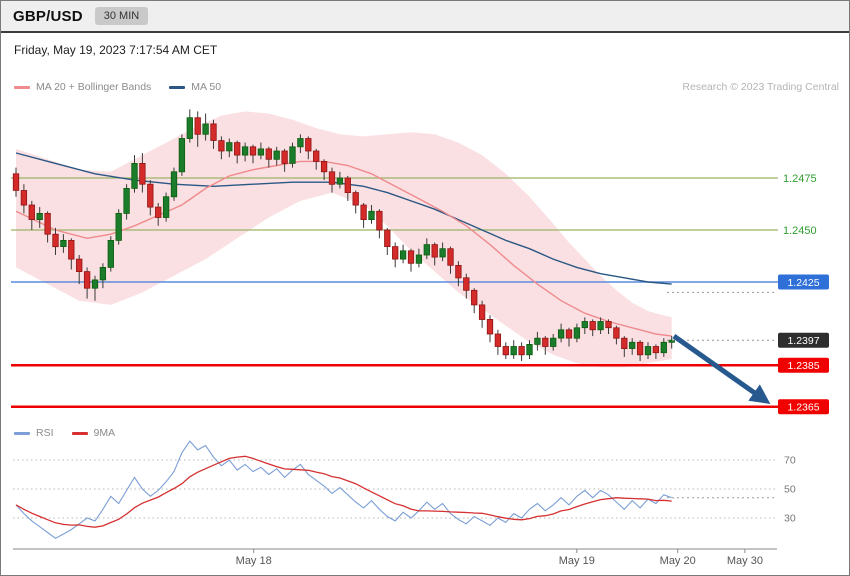 The height and width of the screenshot is (576, 850). What do you see at coordinates (22, 87) in the screenshot?
I see `ma20-bollinger-swatch-icon` at bounding box center [22, 87].